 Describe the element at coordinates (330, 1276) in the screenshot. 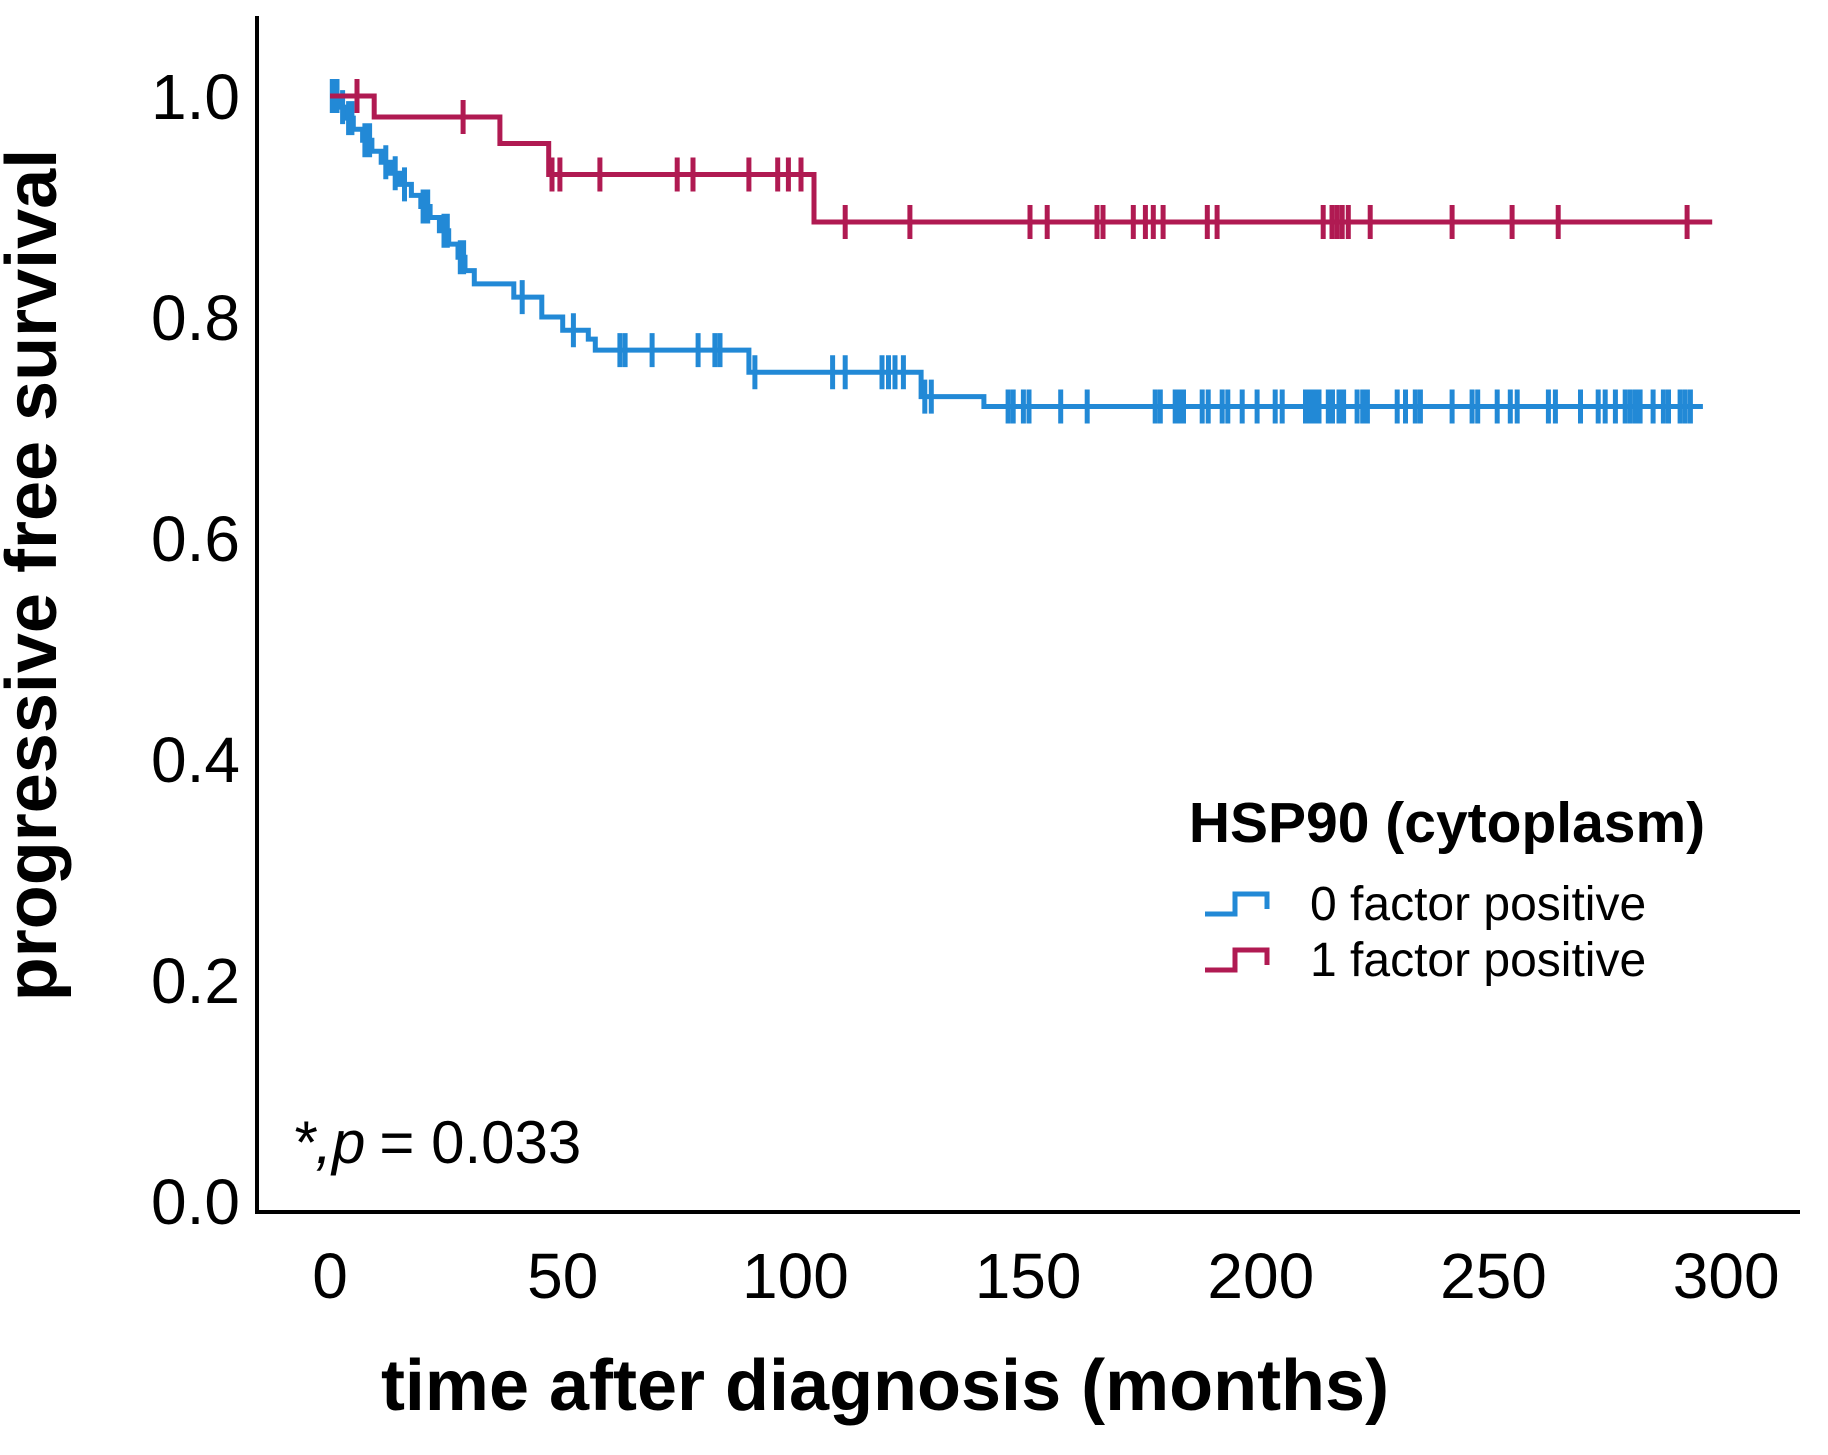

I see `x-tick-label: 0` at that location.